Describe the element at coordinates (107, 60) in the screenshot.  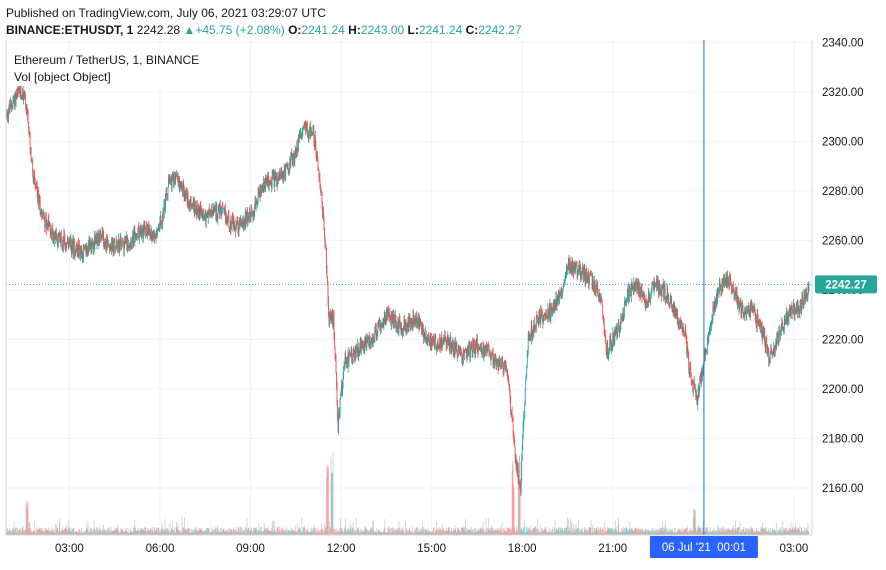
I see `legend-series-title: Ethereum / TetherUS, 1, BINANCE` at that location.